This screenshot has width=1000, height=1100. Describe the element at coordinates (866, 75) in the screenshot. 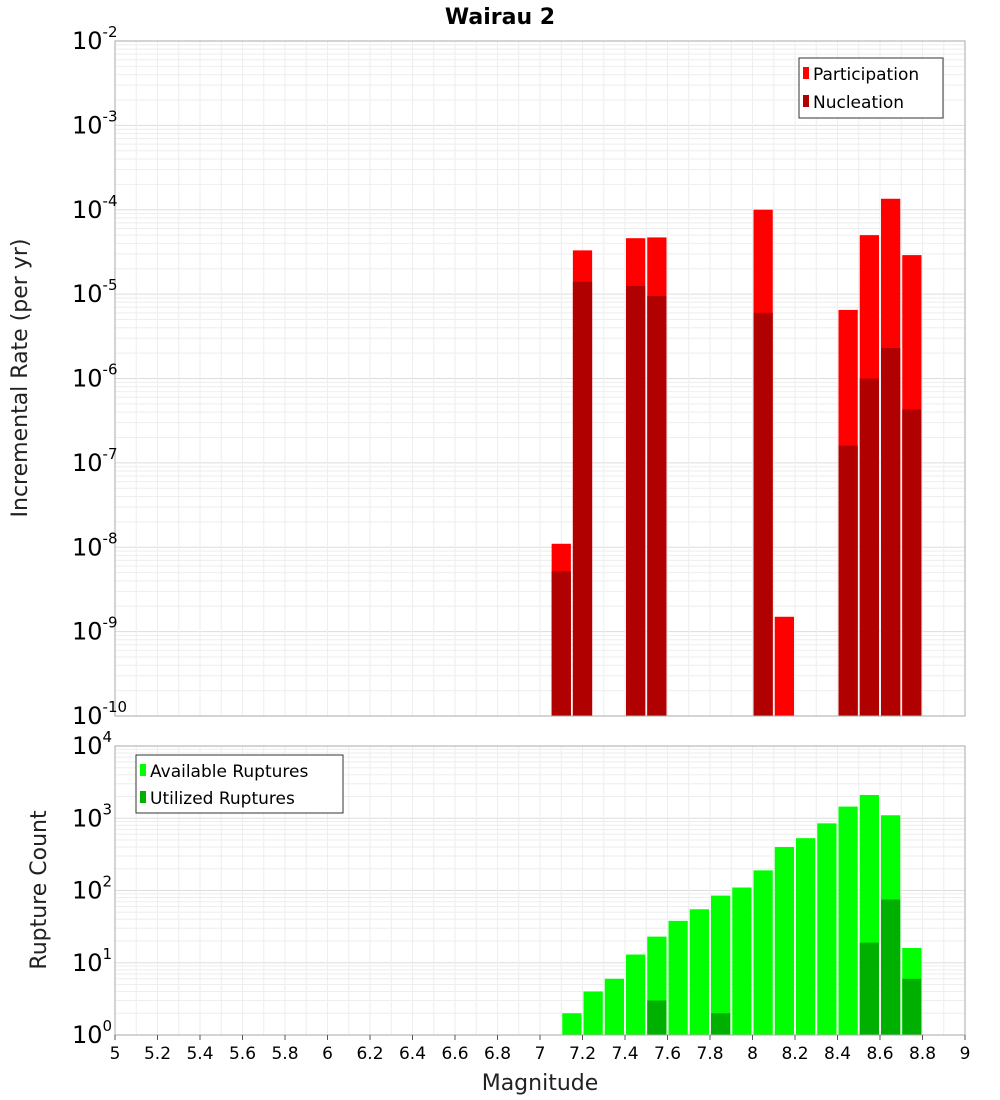

I see `legend-participation-label: Participation` at that location.